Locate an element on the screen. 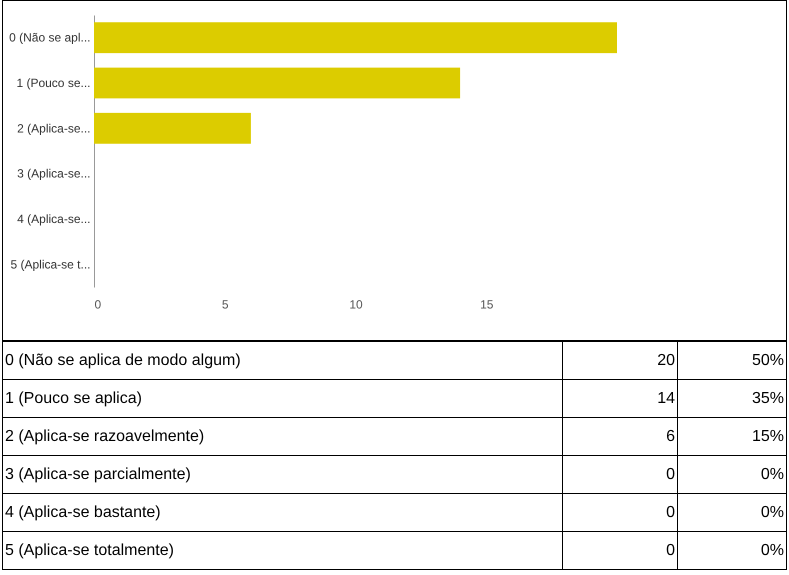  text: 3 (Aplica-se parcialmente) is located at coordinates (282, 475).